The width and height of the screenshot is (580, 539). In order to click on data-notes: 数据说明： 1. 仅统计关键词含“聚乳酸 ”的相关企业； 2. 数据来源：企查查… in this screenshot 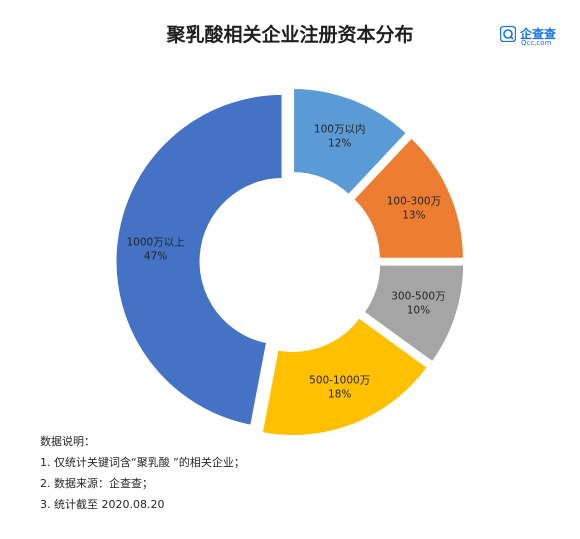, I will do `click(142, 473)`.